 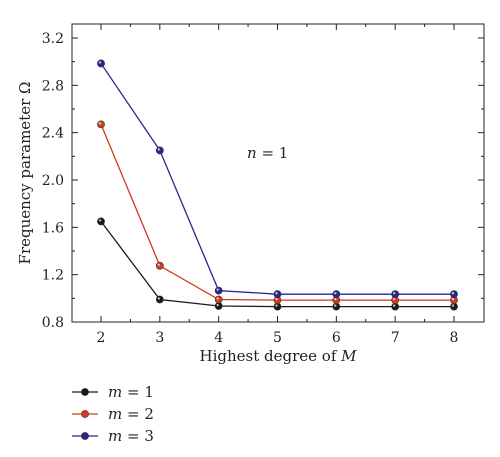 What do you see at coordinates (159, 338) in the screenshot?
I see `x-tick-label: 3` at bounding box center [159, 338].